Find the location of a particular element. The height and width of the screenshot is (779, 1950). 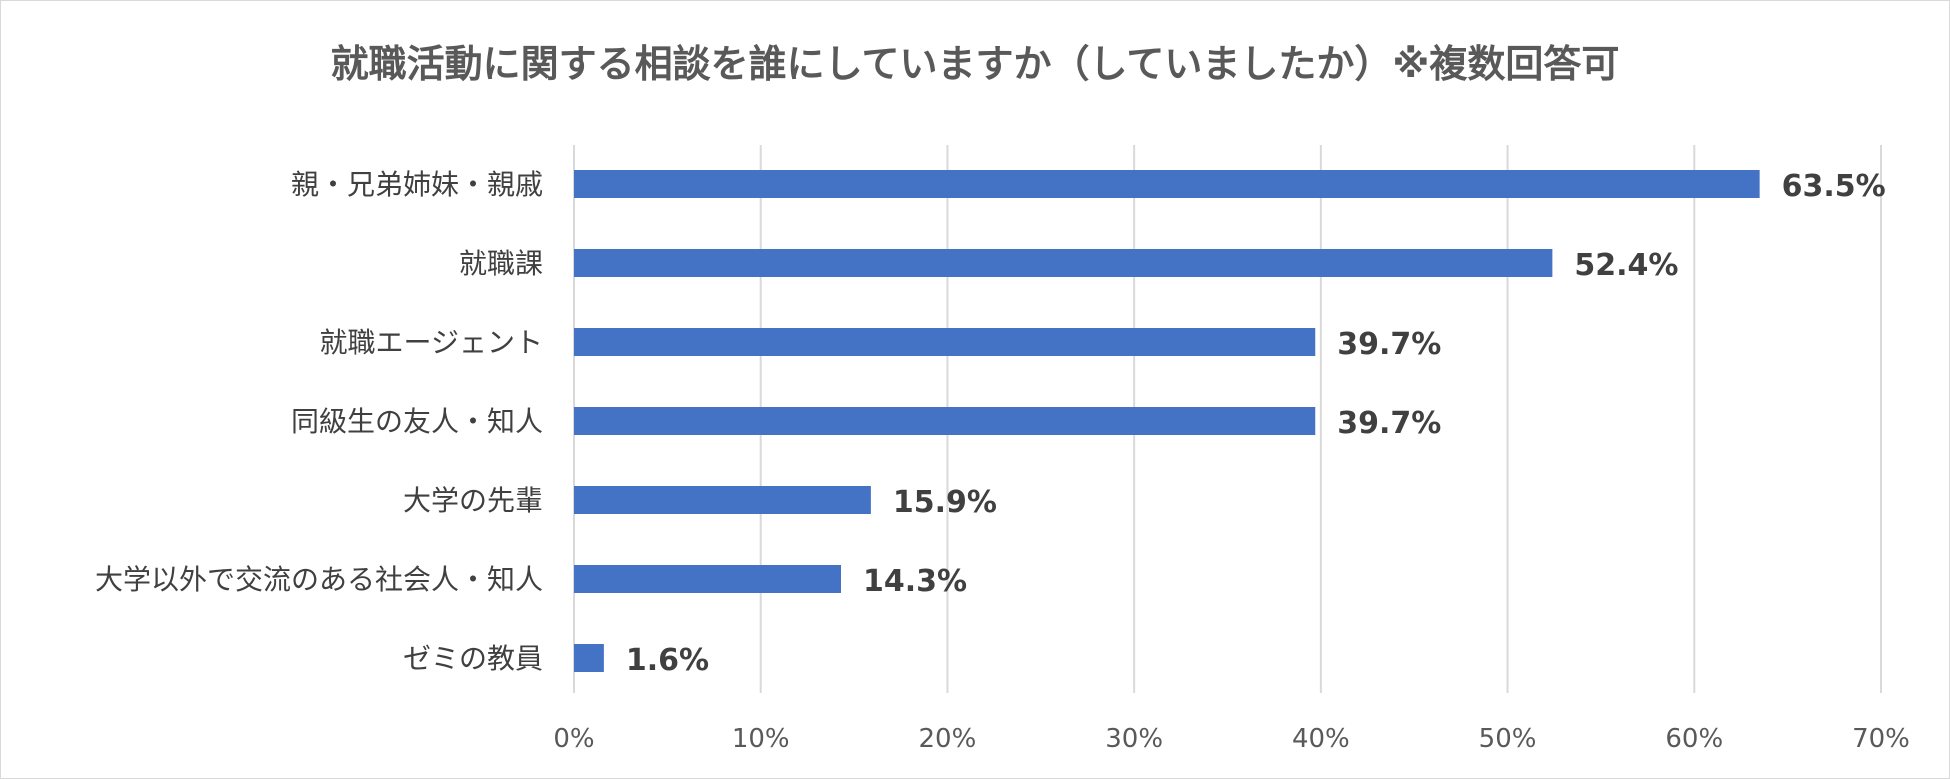

data-label: 14.3% is located at coordinates (915, 581).